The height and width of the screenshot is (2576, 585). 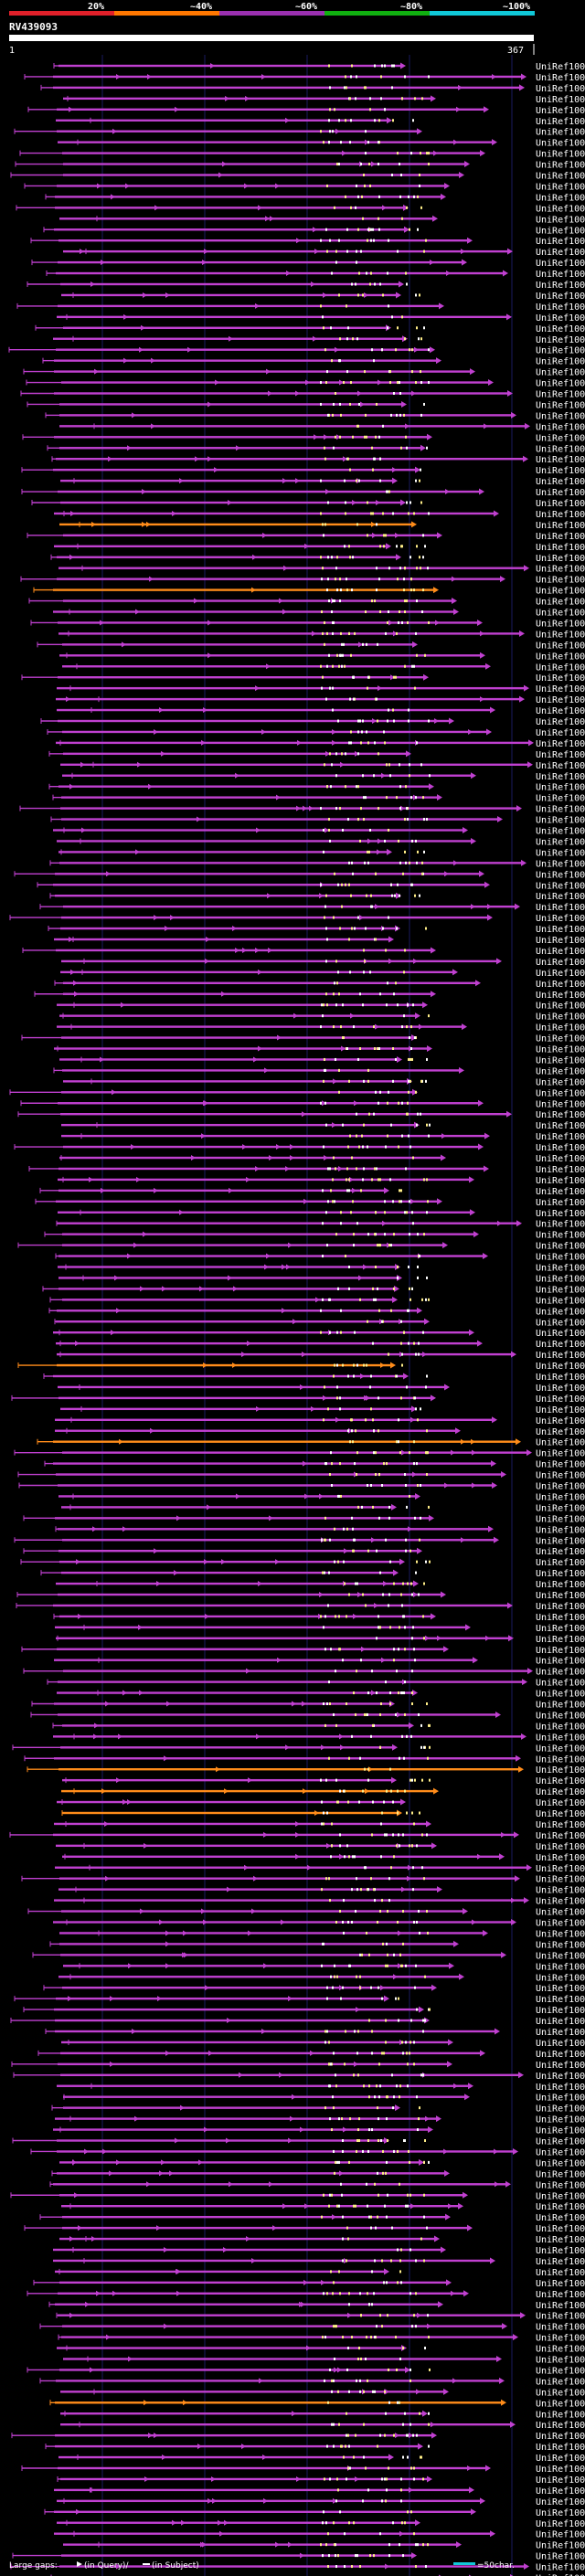 I want to click on hit-label: UniRef100_Q0HMS6, so click(x=561, y=2295).